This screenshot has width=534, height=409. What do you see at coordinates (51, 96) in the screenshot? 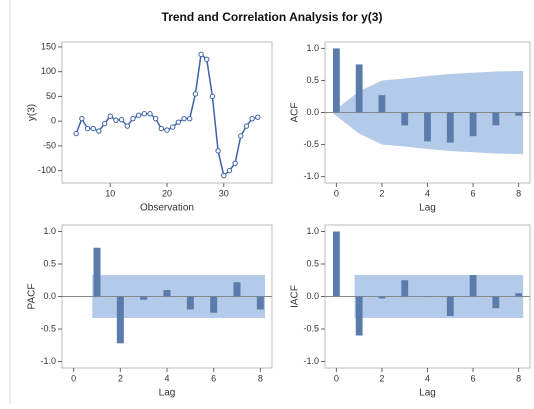
I see `y-tick-label: 50` at bounding box center [51, 96].